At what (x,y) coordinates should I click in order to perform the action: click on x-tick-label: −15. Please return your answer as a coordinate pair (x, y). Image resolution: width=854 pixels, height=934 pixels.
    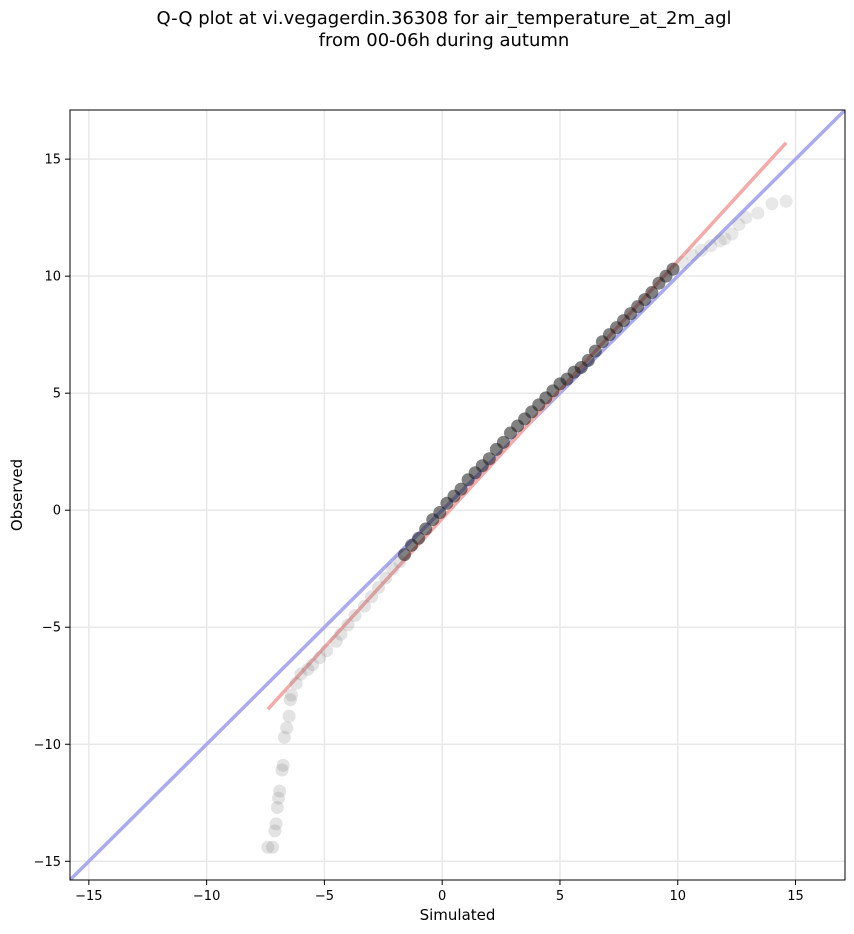
    Looking at the image, I should click on (88, 896).